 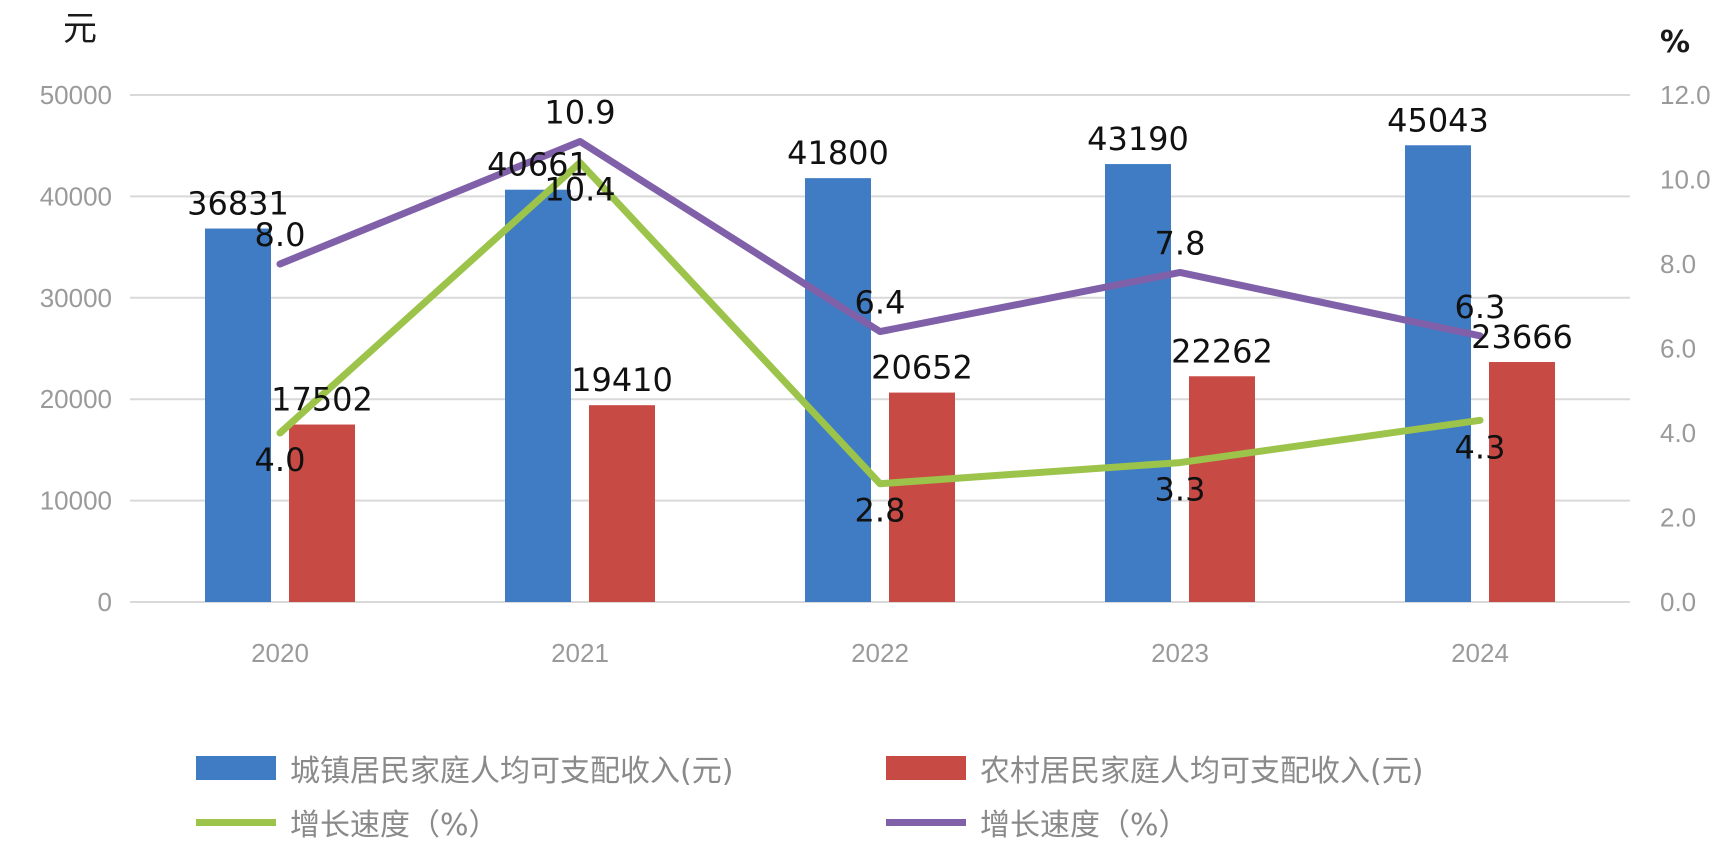 What do you see at coordinates (238, 204) in the screenshot?
I see `urban-income-value-label: 36831` at bounding box center [238, 204].